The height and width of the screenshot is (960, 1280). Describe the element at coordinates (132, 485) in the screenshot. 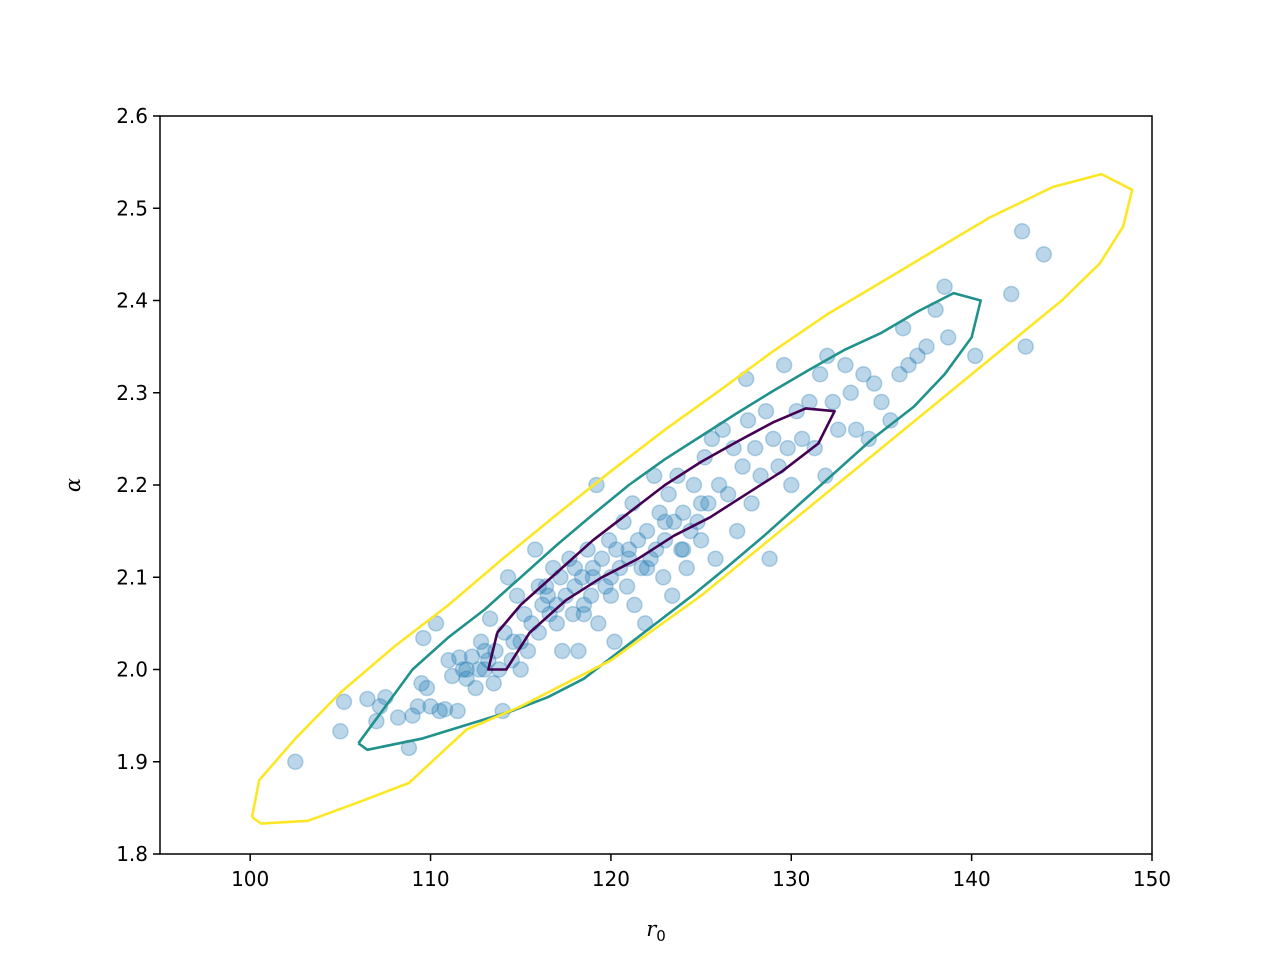

I see `y-tick-label: 2.2` at that location.